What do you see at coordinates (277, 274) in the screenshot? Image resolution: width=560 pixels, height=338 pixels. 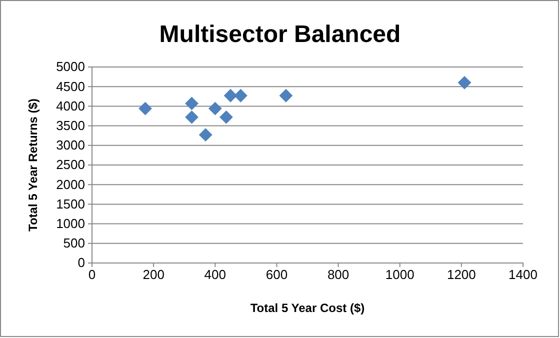 I see `x-tick-label: 600` at bounding box center [277, 274].